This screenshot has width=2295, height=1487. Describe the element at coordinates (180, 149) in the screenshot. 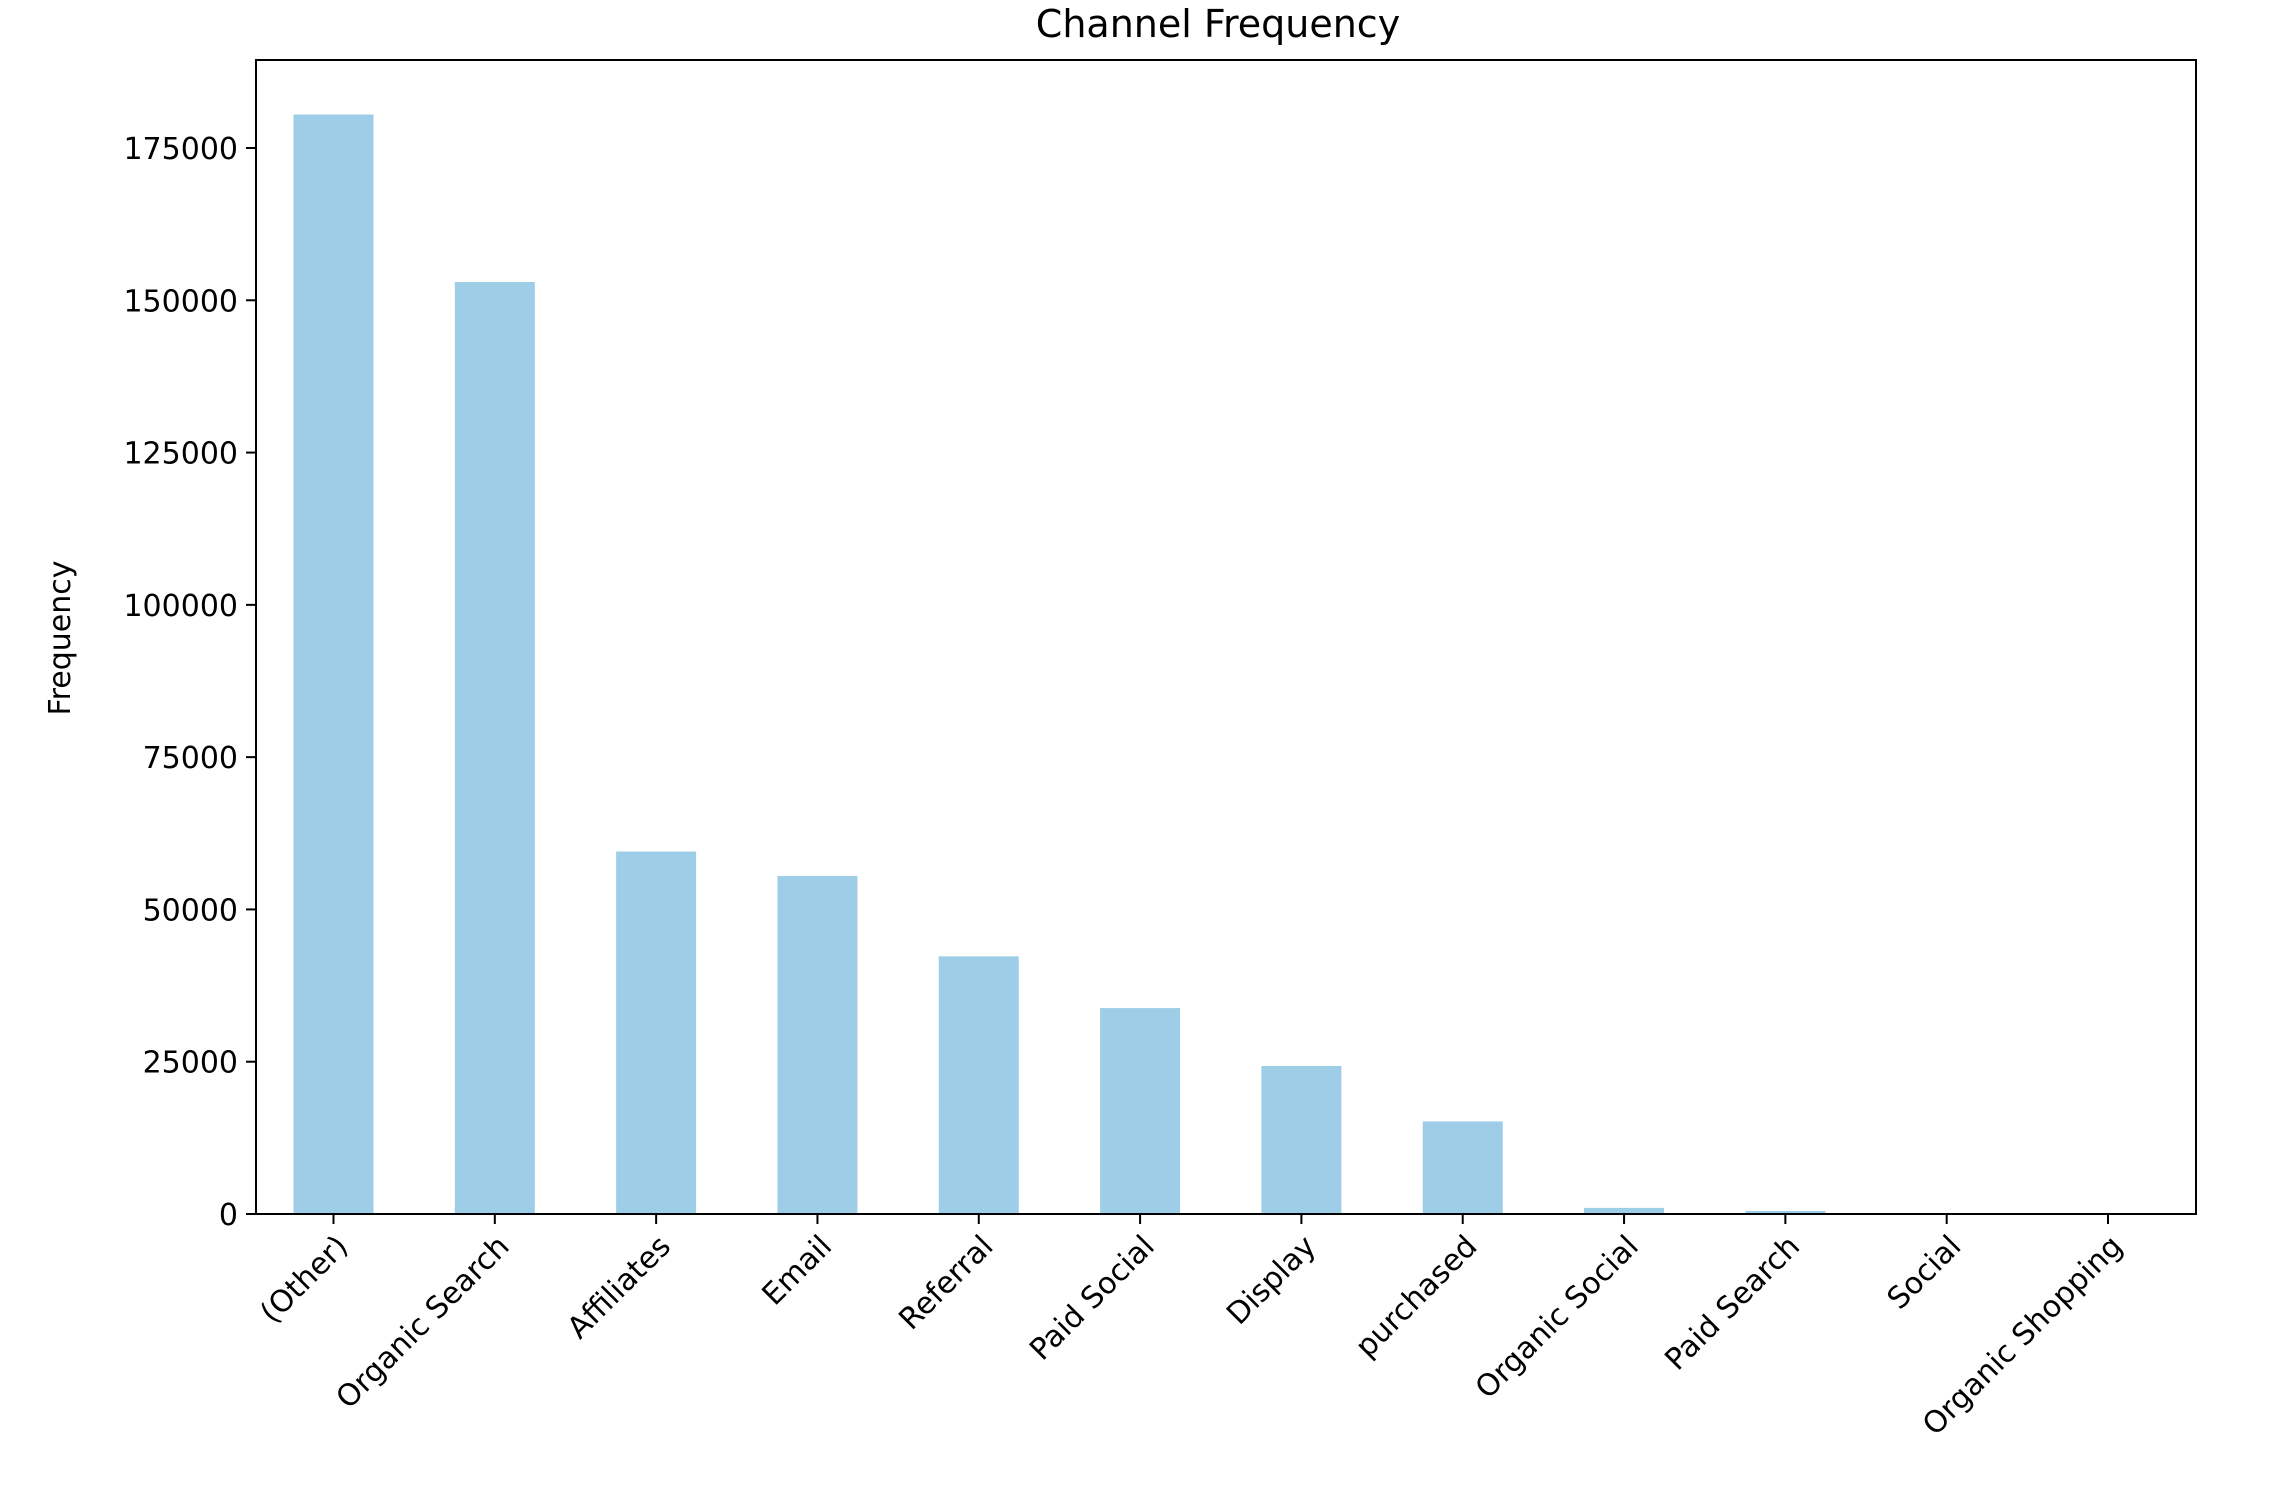

I see `y-tick-label: 175000` at that location.